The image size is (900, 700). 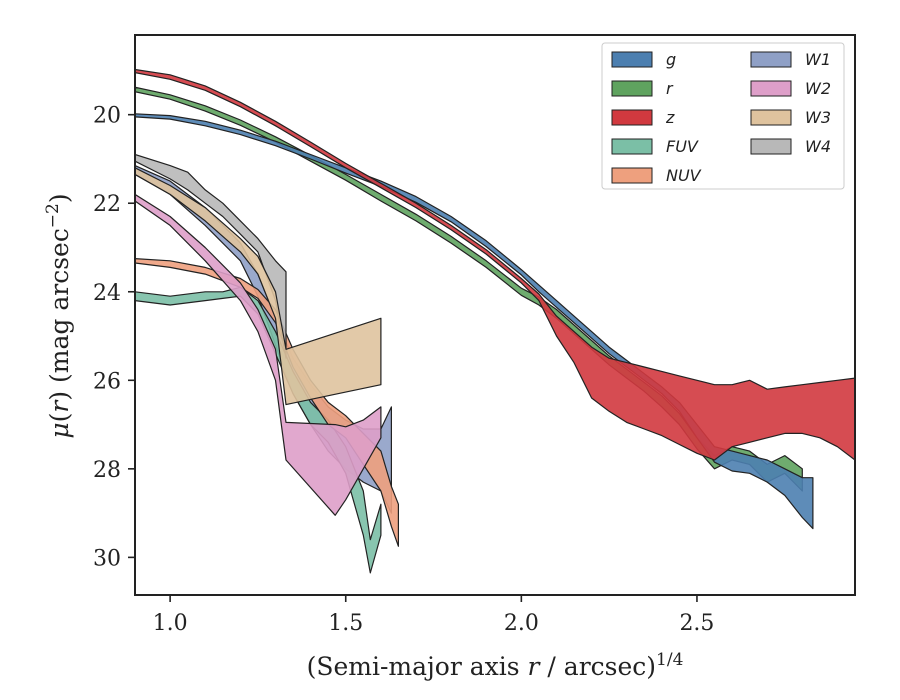 What do you see at coordinates (107, 204) in the screenshot?
I see `y-tick-label: 22` at bounding box center [107, 204].